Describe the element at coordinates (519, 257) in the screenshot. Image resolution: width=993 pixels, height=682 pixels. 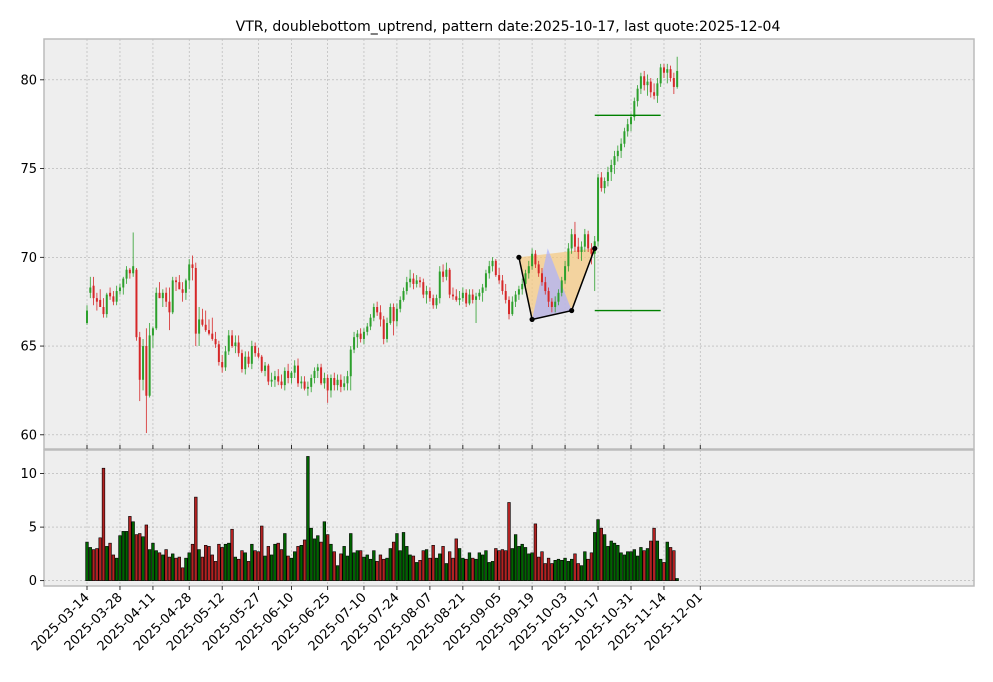
I see `pattern-point` at that location.